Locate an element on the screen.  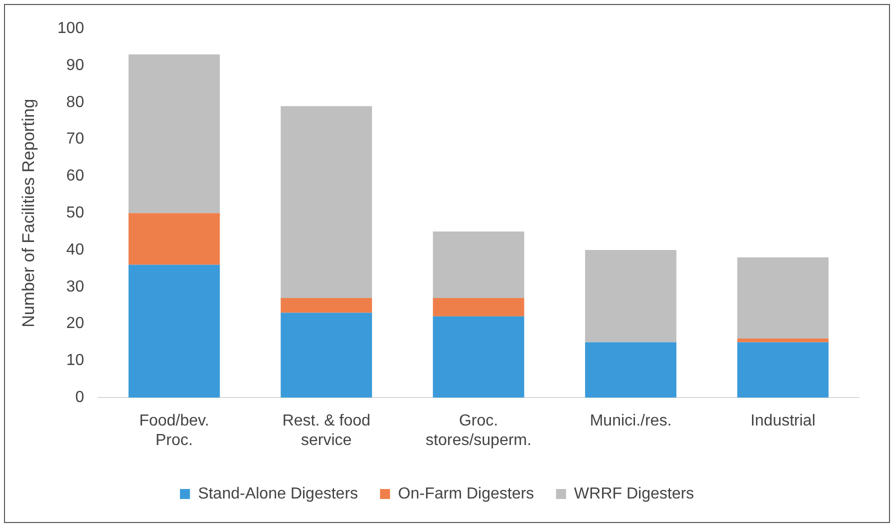
x-tick-label: Food/bev. Proc. is located at coordinates (174, 430).